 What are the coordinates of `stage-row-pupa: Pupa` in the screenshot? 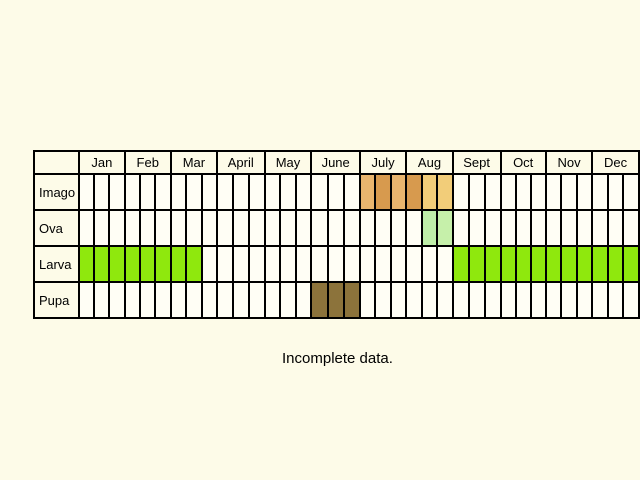 It's located at (336, 300).